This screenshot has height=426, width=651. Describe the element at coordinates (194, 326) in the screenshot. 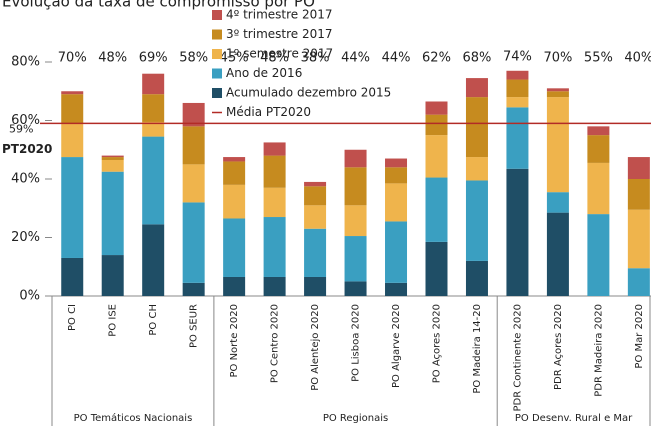

I see `x-tick-label: PO SEUR` at that location.